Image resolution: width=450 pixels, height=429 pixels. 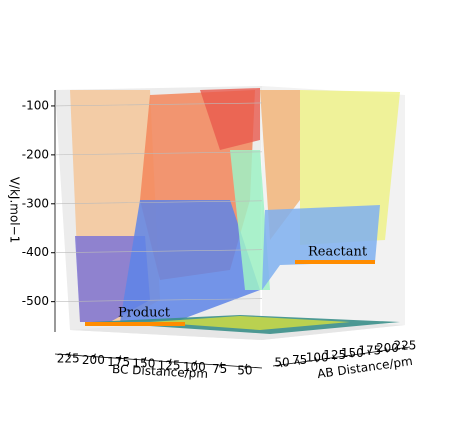 What do you see at coordinates (143, 364) in the screenshot?
I see `x-tick-label: 150` at bounding box center [143, 364].